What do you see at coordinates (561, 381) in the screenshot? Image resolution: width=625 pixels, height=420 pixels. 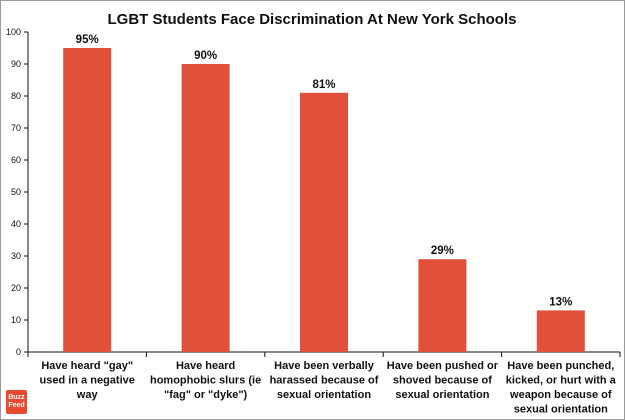 I see `category-label-line: kicked, or hurt with a` at bounding box center [561, 381].